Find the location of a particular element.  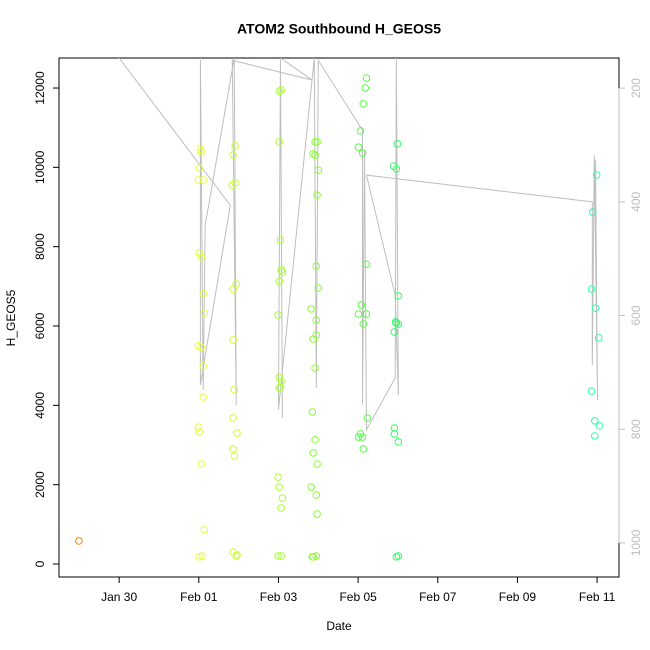

x-axis-label: Date is located at coordinates (339, 626).